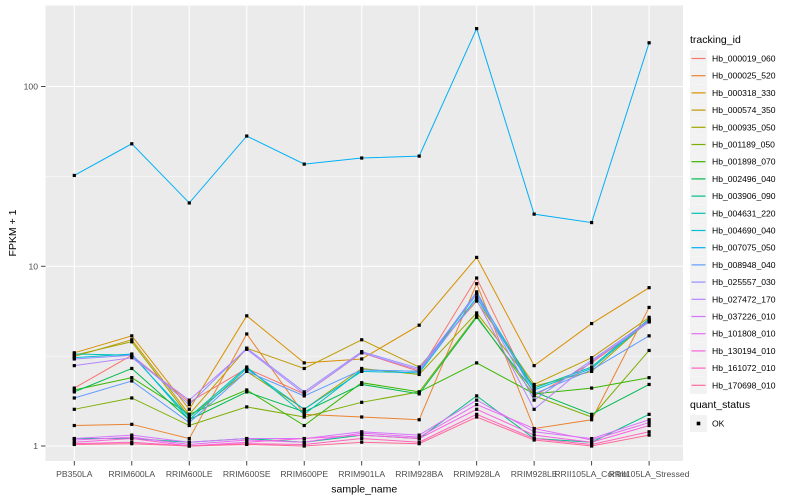 The image size is (800, 500). What do you see at coordinates (720, 405) in the screenshot?
I see `quant-legend-title: quant_status` at bounding box center [720, 405].